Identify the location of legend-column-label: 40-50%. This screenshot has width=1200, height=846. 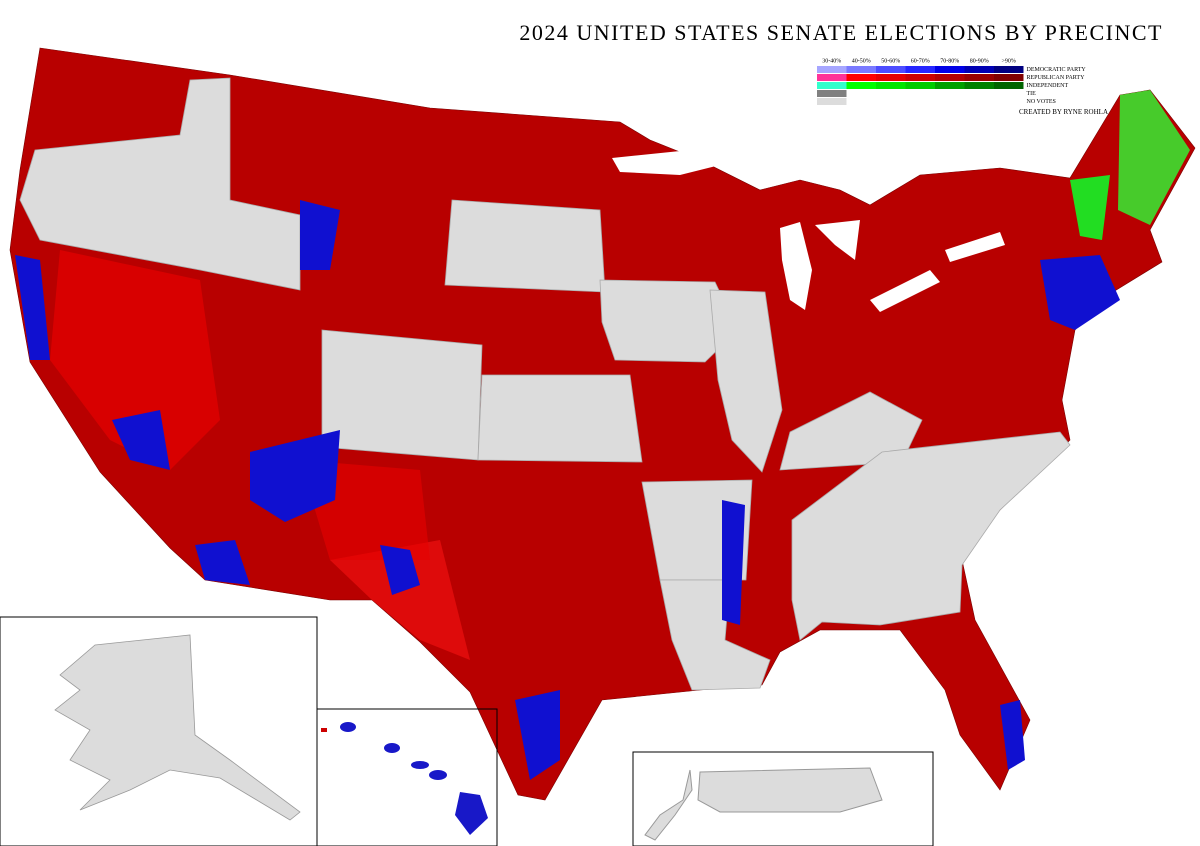
(861, 61).